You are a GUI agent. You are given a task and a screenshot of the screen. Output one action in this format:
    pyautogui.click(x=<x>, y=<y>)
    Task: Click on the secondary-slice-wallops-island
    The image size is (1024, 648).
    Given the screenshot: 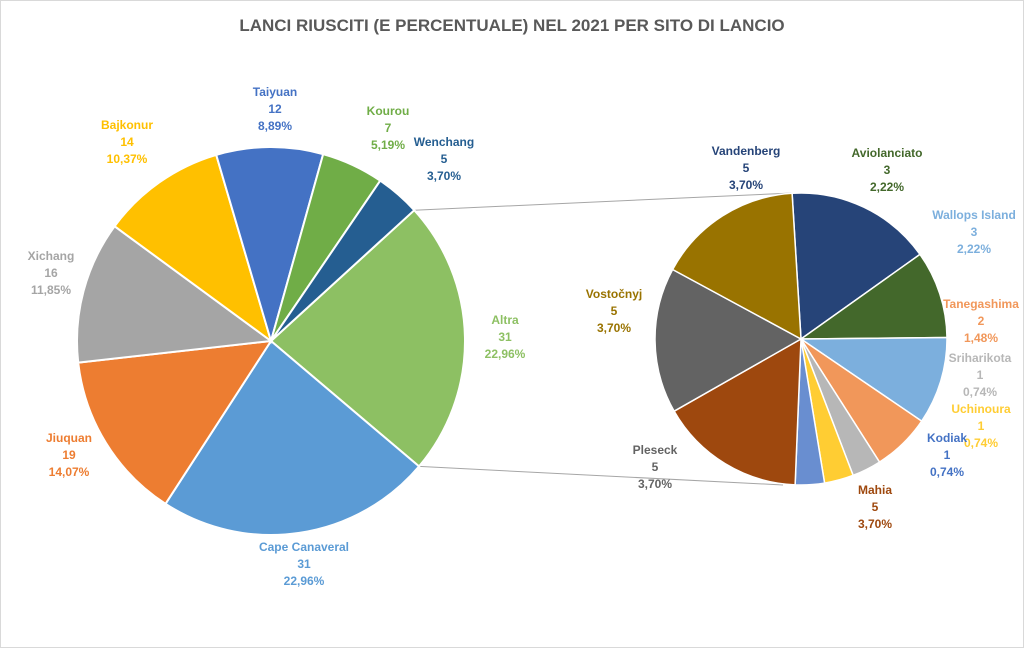 What is the action you would take?
    pyautogui.click(x=873, y=379)
    